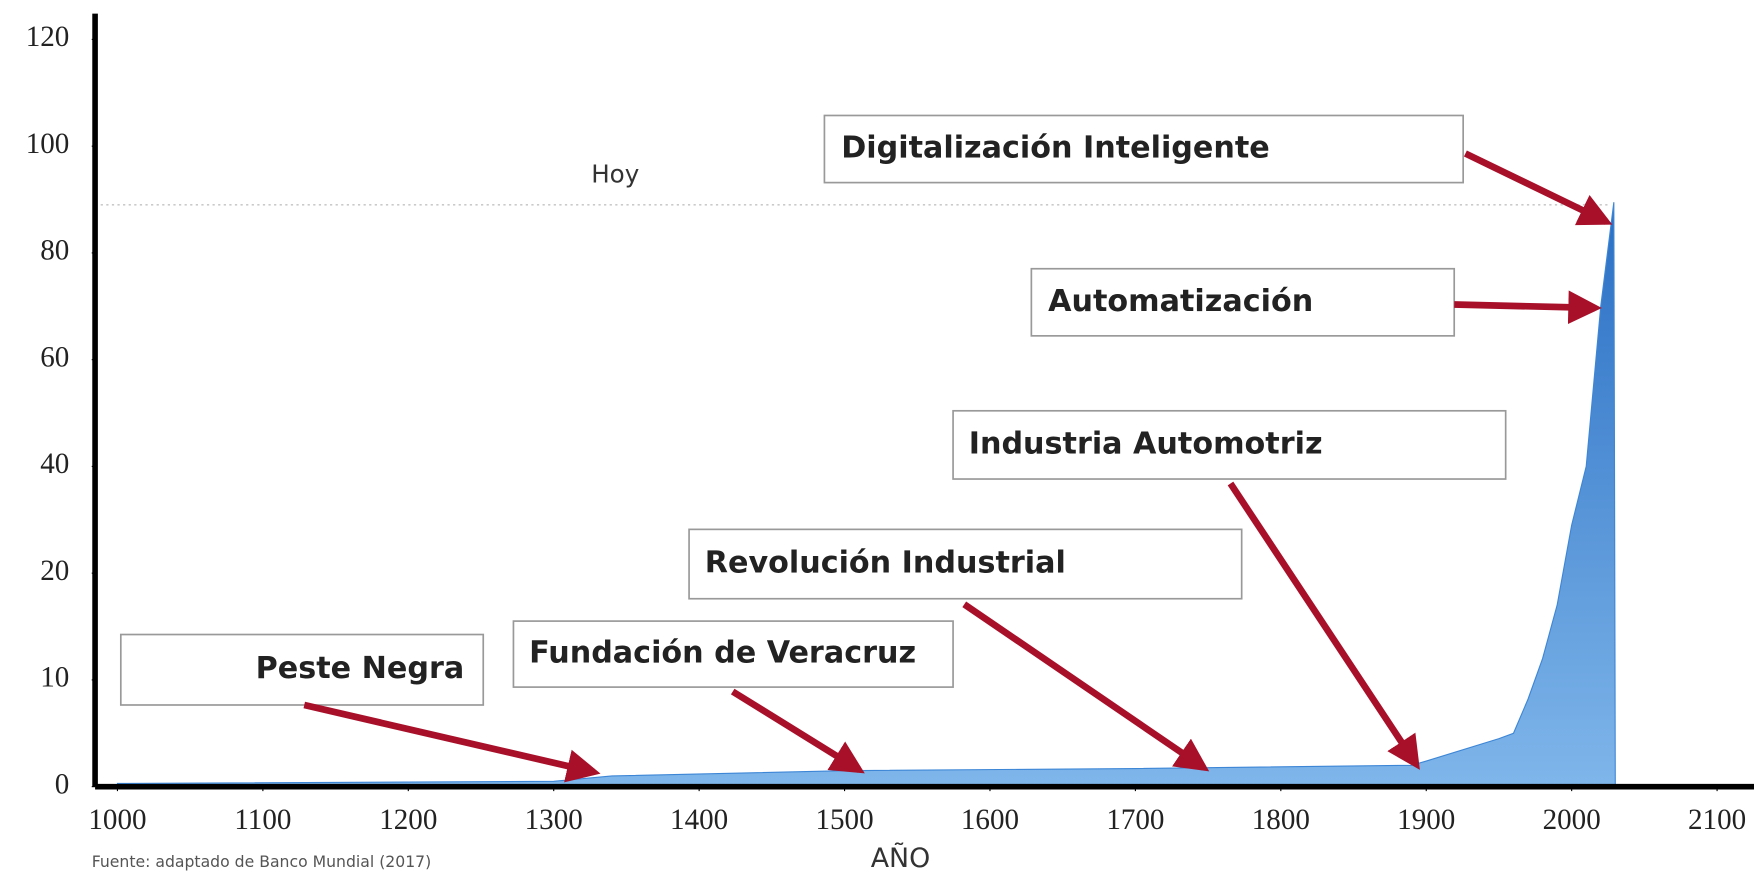 This screenshot has width=1754, height=882. I want to click on annotation-text: Industria Automotriz, so click(1146, 443).